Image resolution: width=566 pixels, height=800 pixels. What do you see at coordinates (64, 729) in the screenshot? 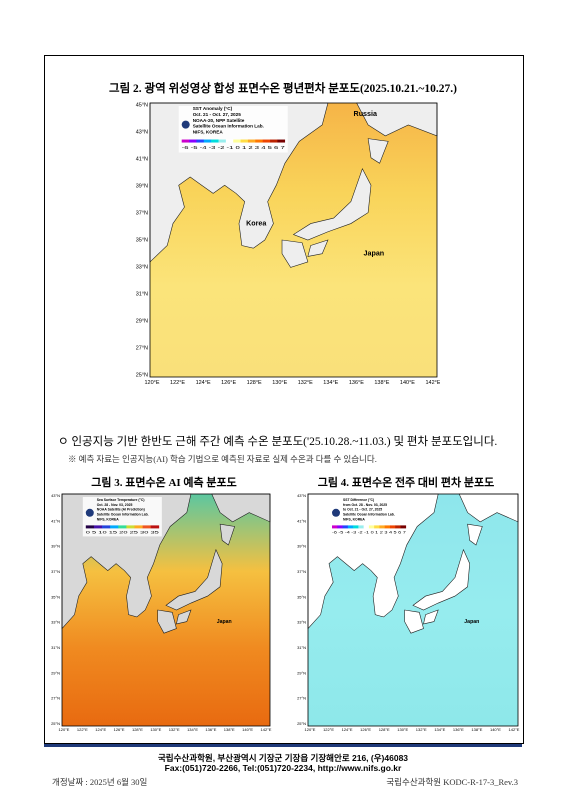
I see `lon-label: 120°E` at bounding box center [64, 729].